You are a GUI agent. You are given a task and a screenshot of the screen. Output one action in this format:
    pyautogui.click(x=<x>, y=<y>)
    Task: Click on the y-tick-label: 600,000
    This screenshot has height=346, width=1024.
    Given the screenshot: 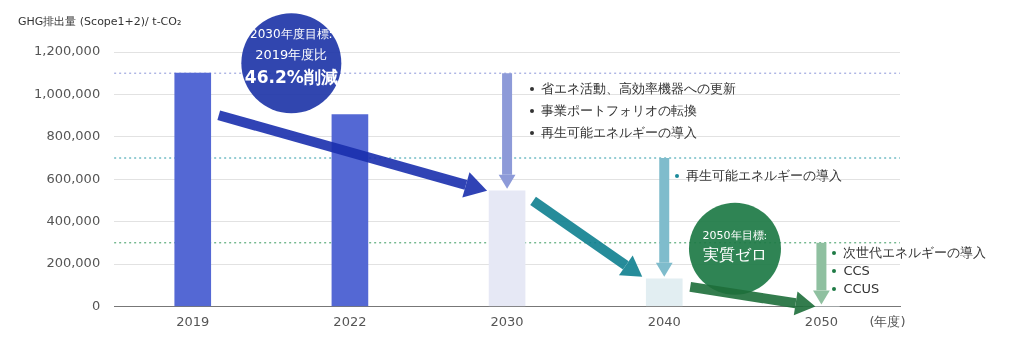 What is the action you would take?
    pyautogui.click(x=73, y=178)
    